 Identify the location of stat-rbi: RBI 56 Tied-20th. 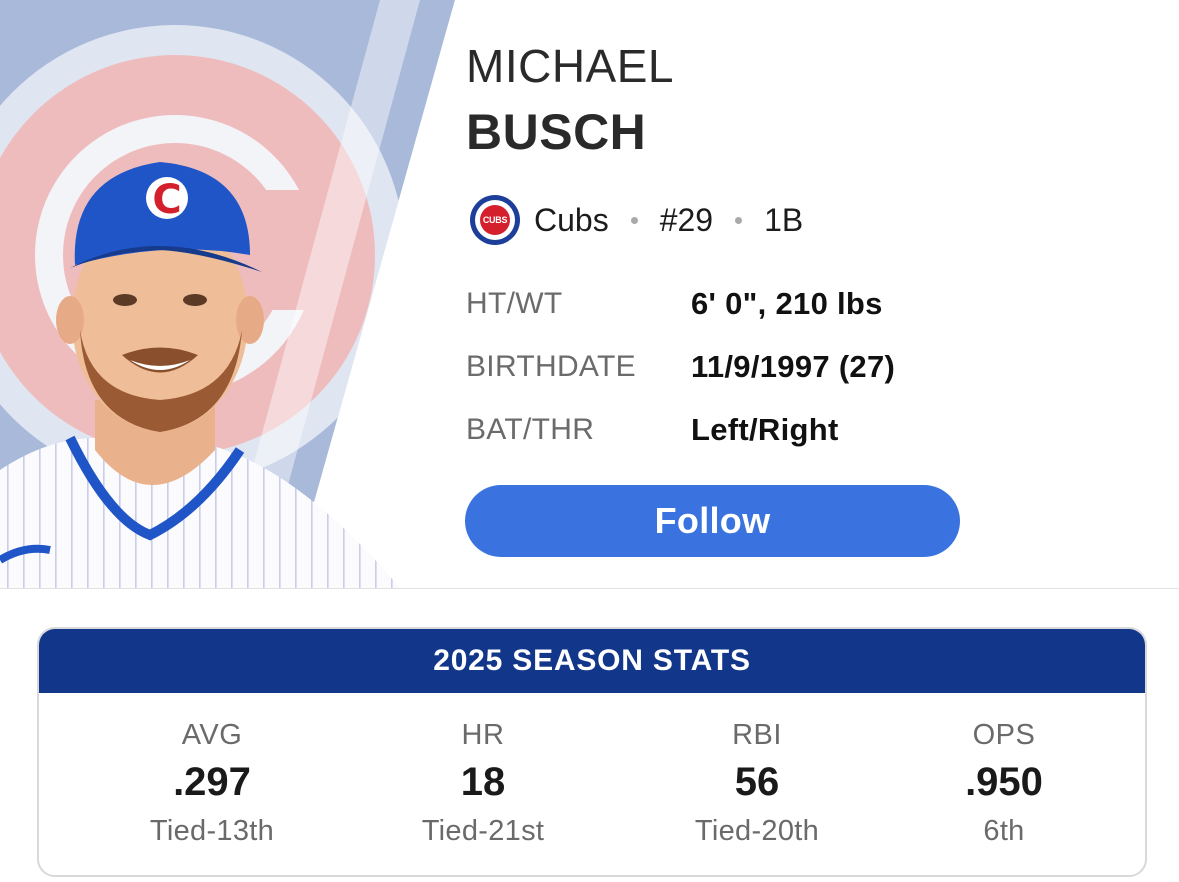
(757, 784).